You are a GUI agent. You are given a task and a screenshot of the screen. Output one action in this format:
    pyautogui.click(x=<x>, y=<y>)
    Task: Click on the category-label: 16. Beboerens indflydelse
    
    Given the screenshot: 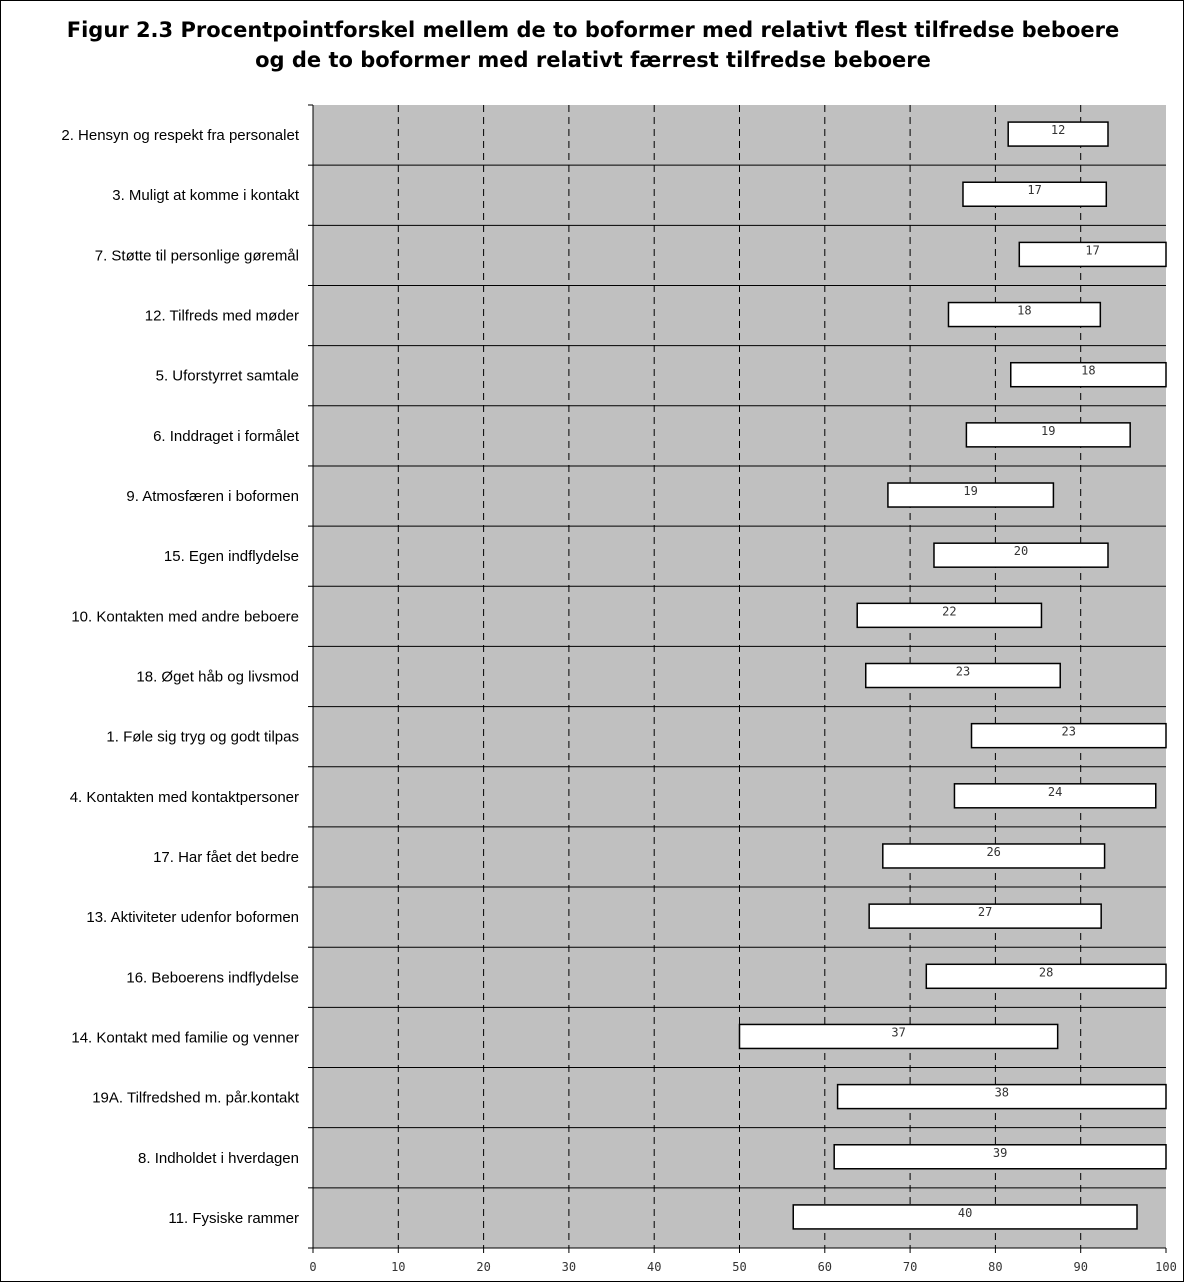 What is the action you would take?
    pyautogui.click(x=212, y=977)
    